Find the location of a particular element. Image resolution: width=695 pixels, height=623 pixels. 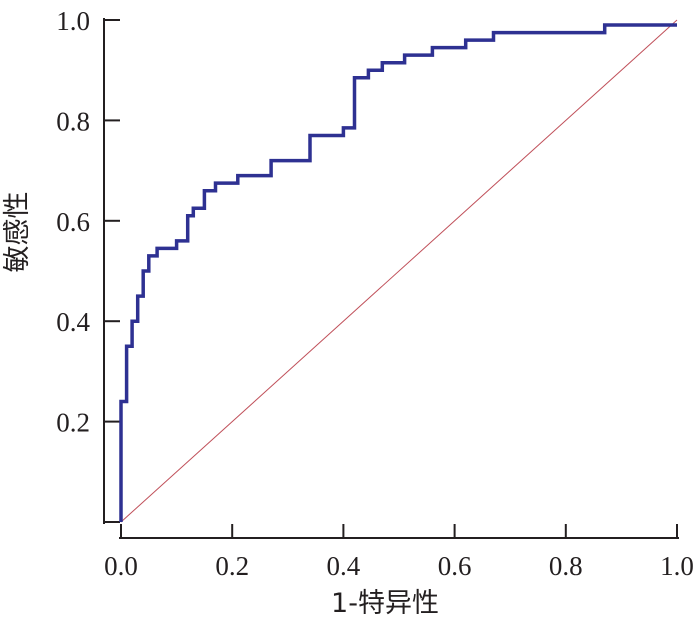

y-tick-label: 0.2 is located at coordinates (73, 423).